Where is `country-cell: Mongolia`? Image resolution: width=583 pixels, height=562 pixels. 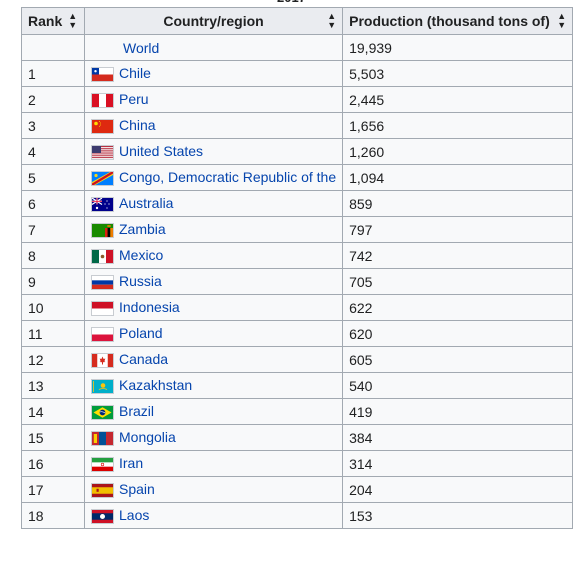
country-cell: Mongolia is located at coordinates (213, 437).